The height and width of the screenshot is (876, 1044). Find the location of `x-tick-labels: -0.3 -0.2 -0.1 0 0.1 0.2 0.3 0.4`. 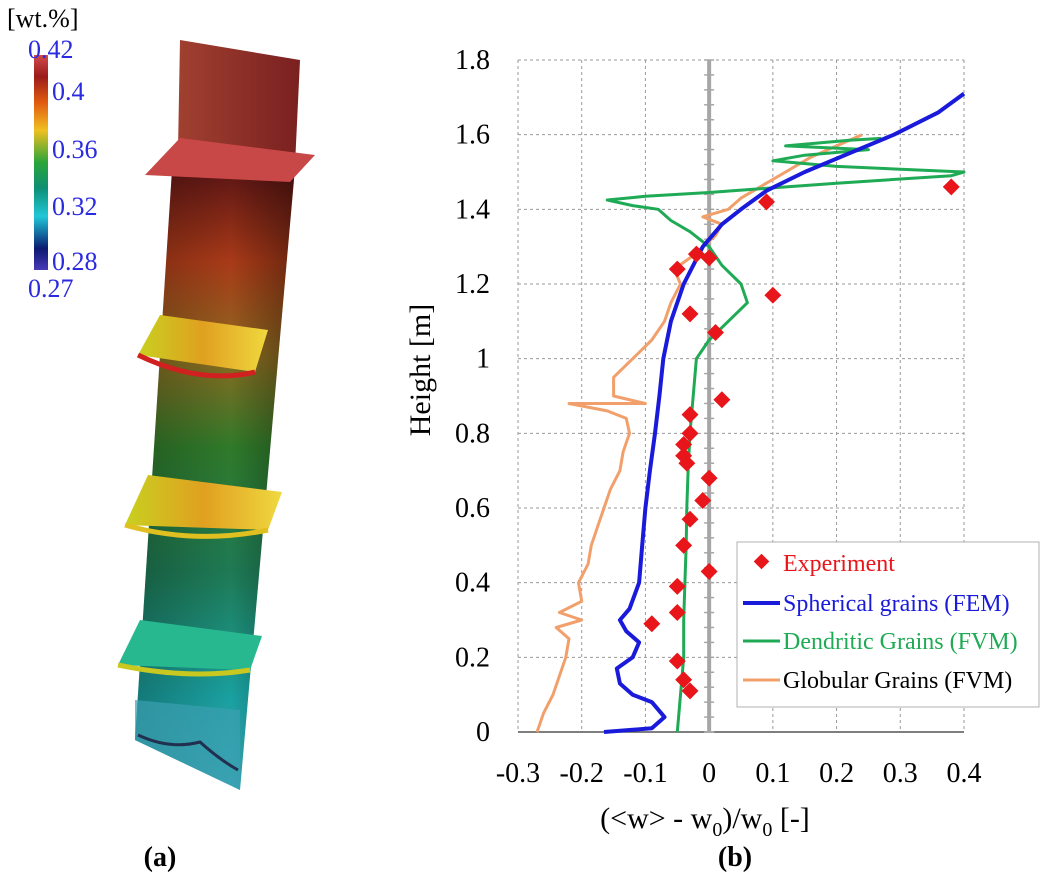

x-tick-labels: -0.3 -0.2 -0.1 0 0.1 0.2 0.3 0.4 is located at coordinates (739, 773).